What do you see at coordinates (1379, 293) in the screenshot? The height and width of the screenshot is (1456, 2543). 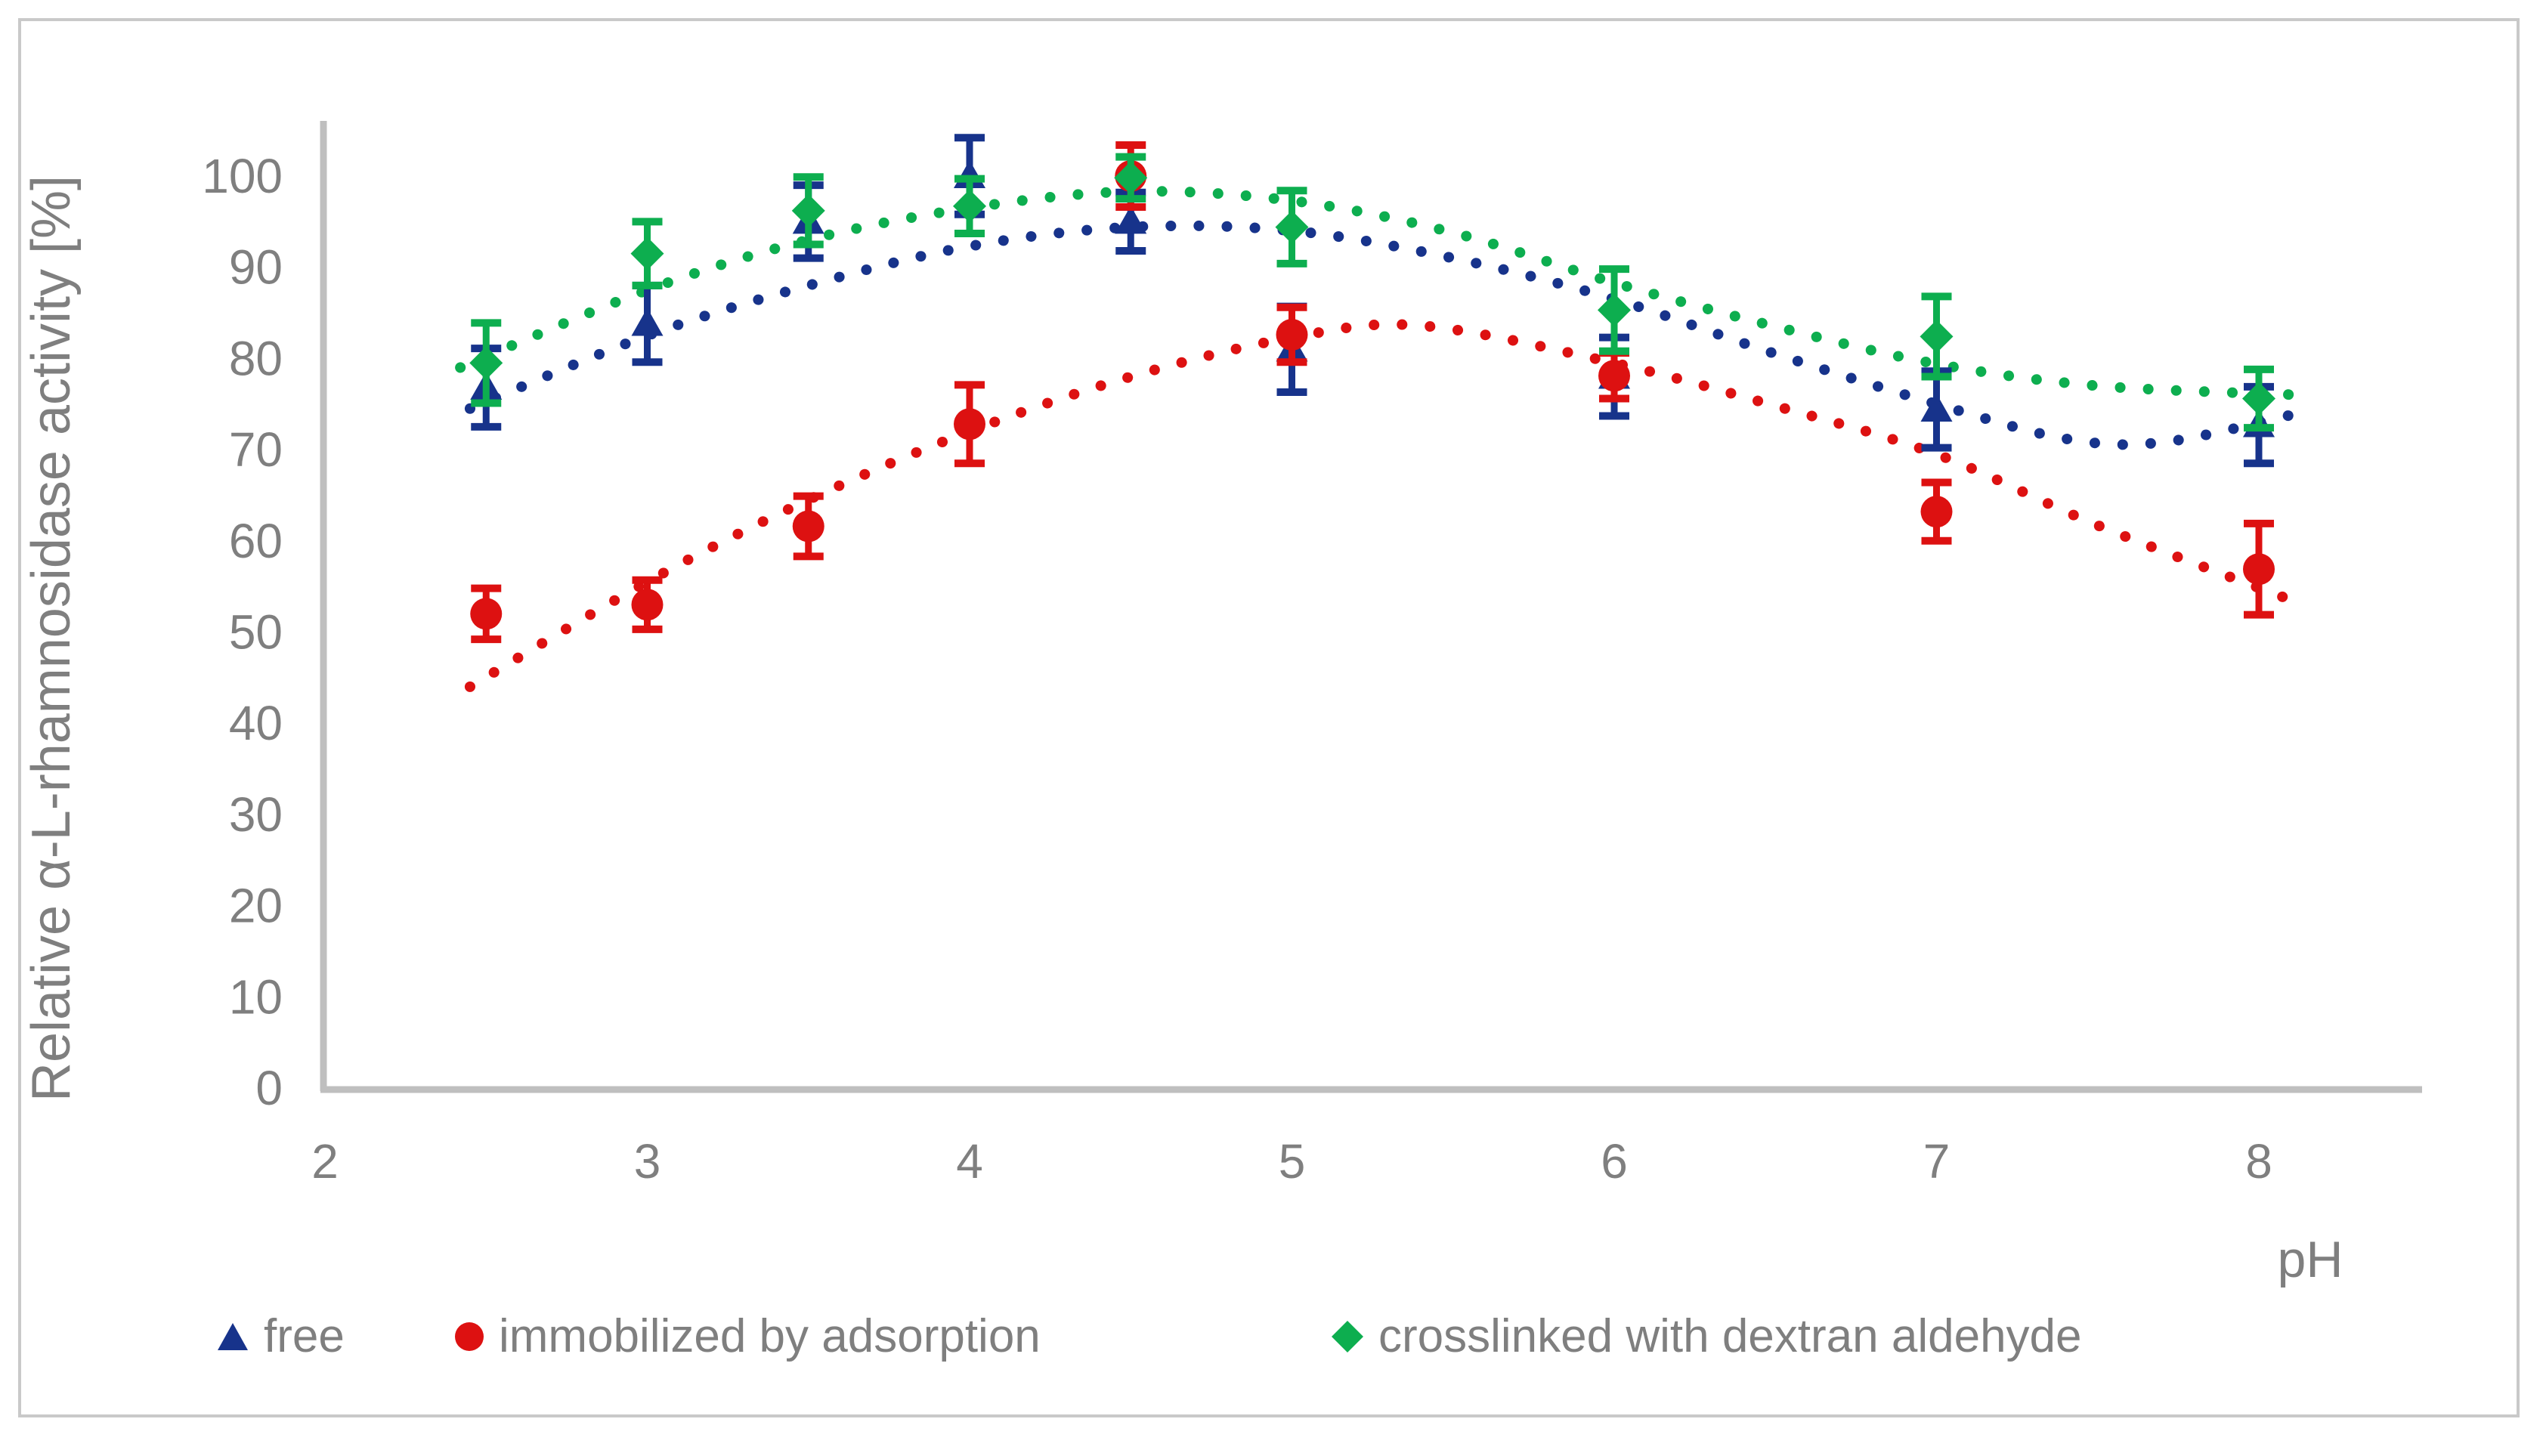 I see `trend-line-diamond` at bounding box center [1379, 293].